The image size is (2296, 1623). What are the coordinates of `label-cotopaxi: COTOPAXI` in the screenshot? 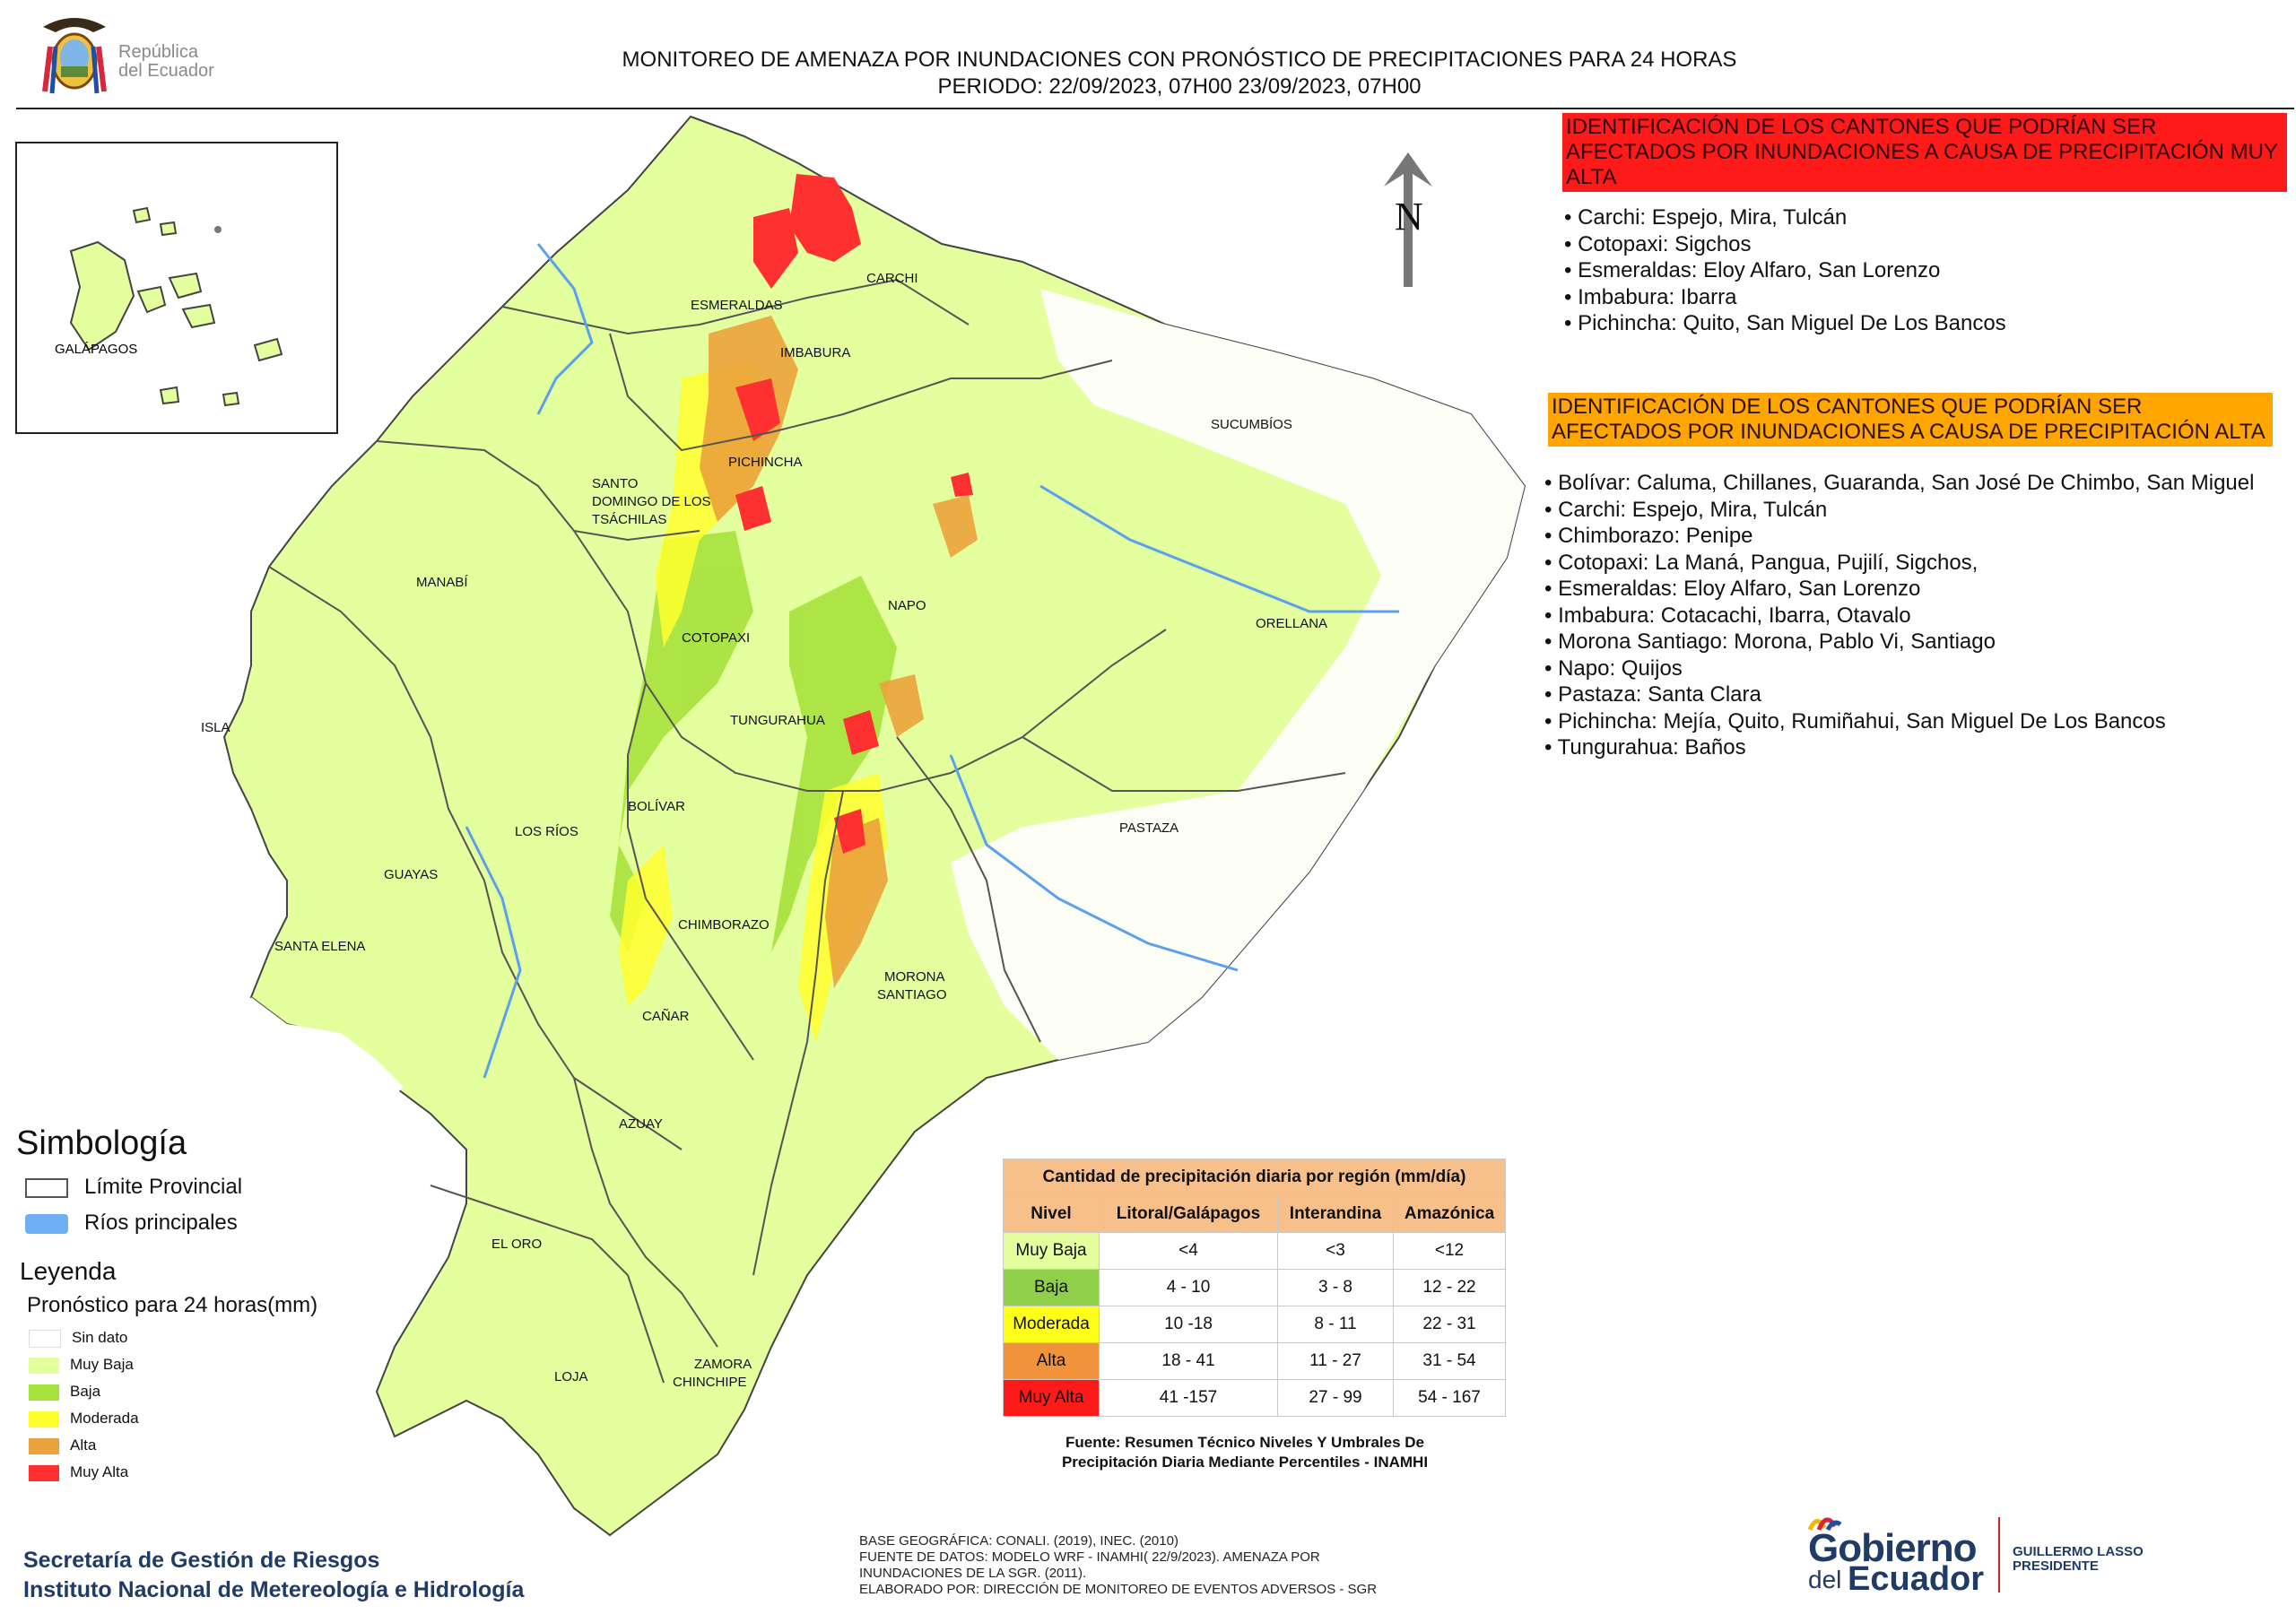 It's located at (716, 638).